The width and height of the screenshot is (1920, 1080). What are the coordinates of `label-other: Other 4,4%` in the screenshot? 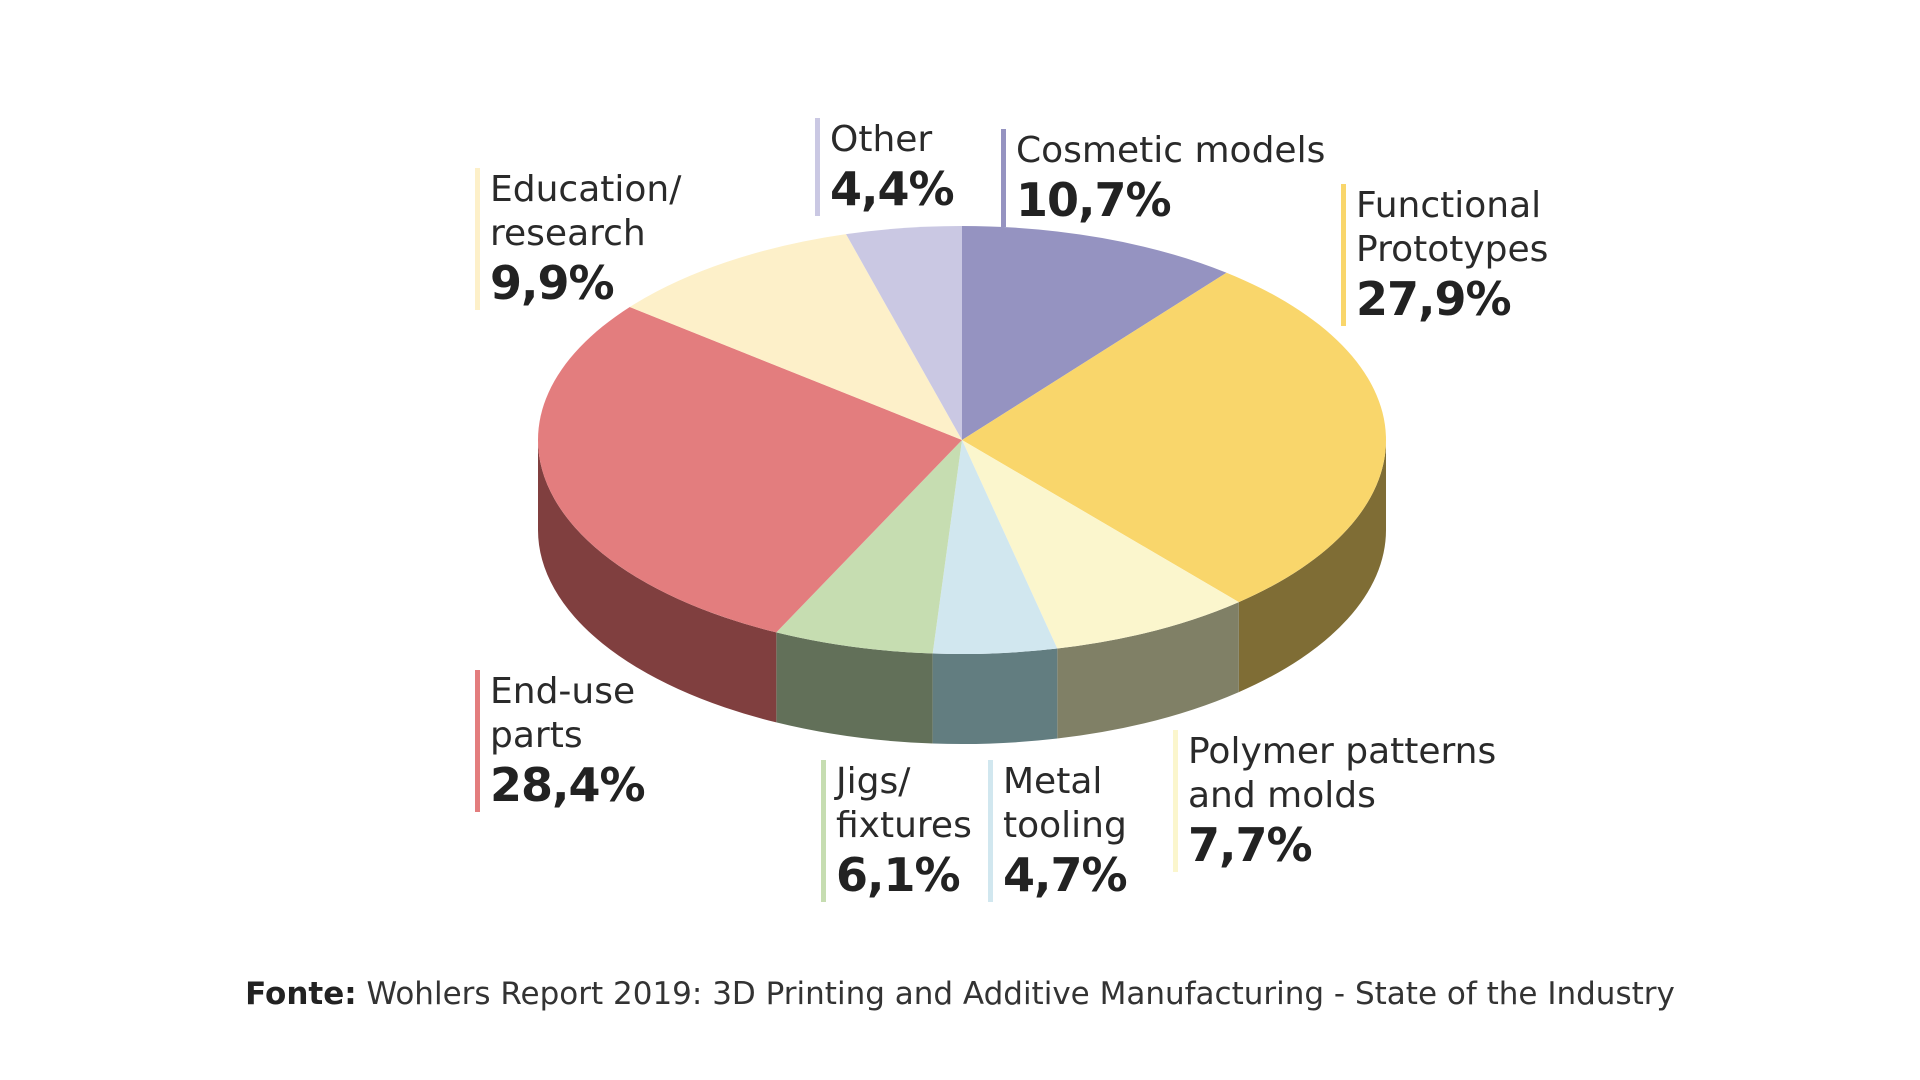 It's located at (885, 167).